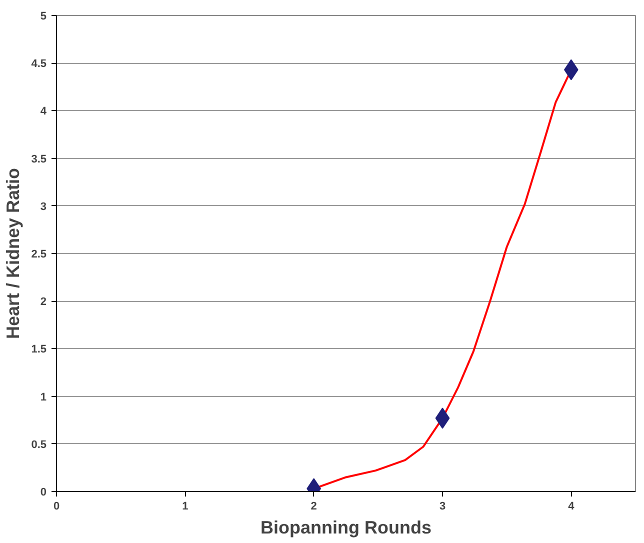 The image size is (644, 543). Describe the element at coordinates (43, 302) in the screenshot. I see `y-tick-label: 2` at that location.